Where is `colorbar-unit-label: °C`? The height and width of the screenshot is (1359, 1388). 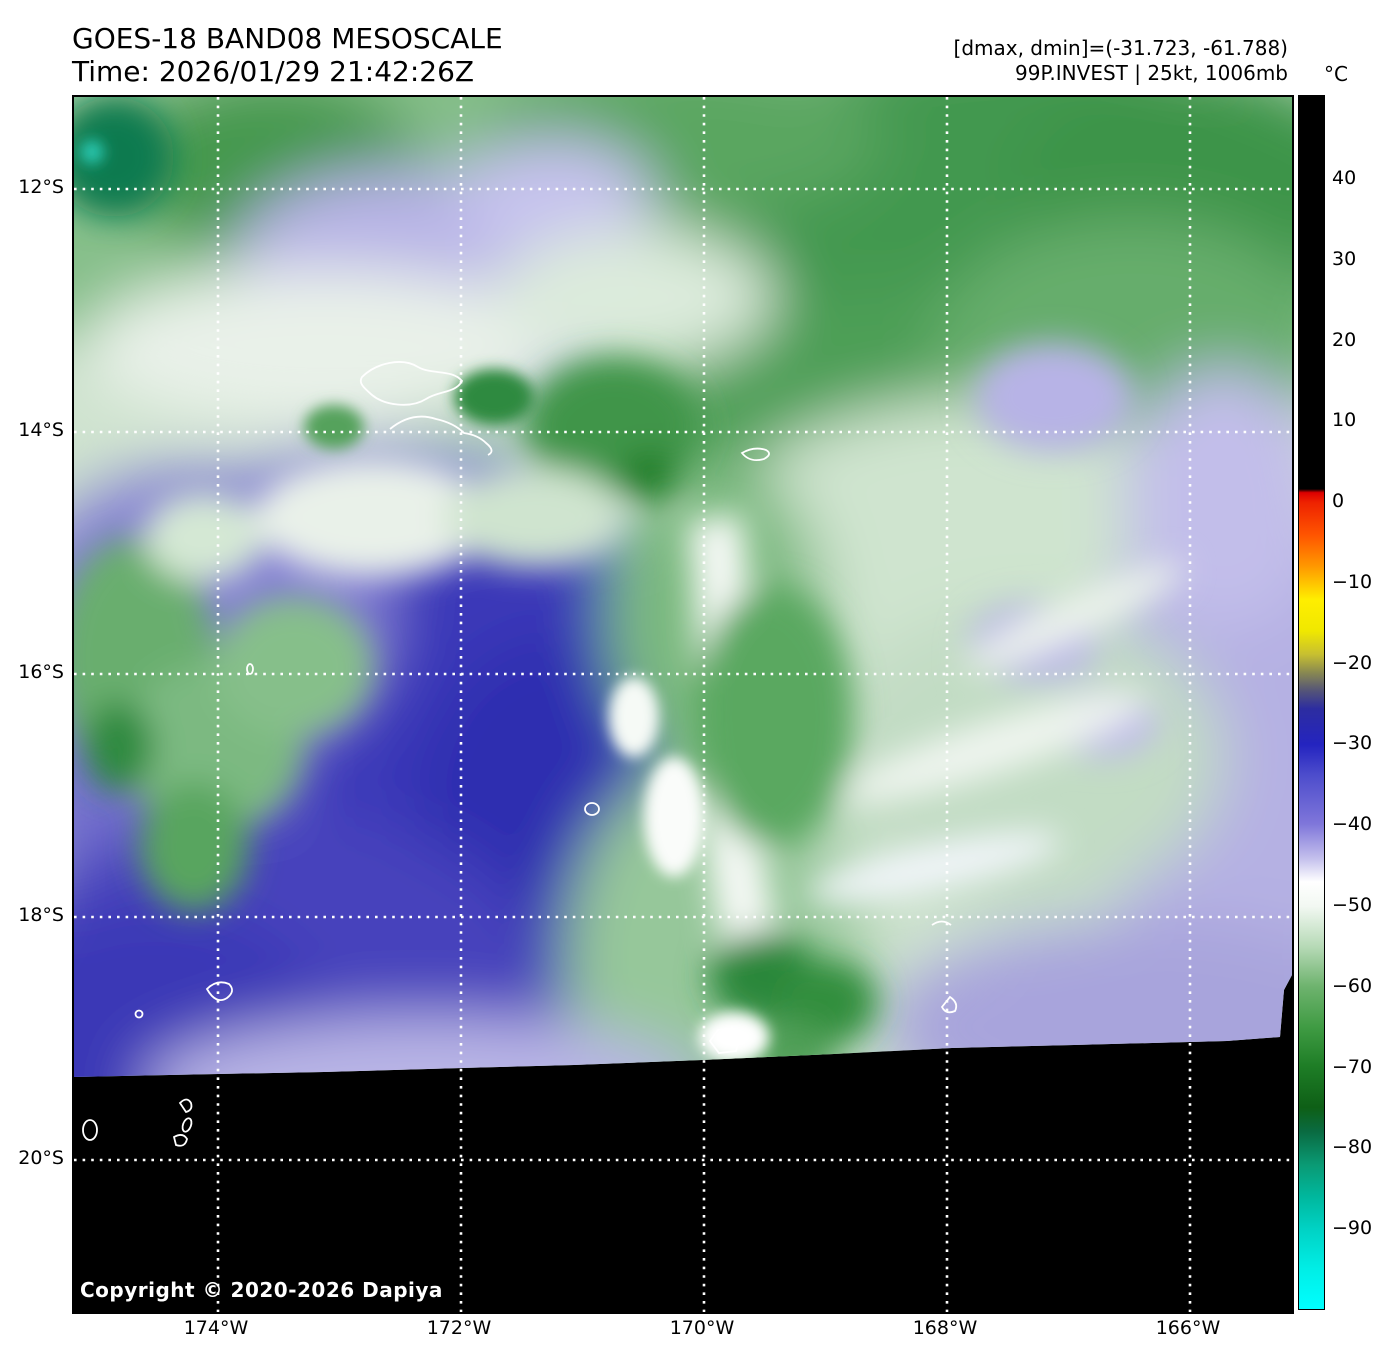
colorbar-unit-label: °C is located at coordinates (1336, 74).